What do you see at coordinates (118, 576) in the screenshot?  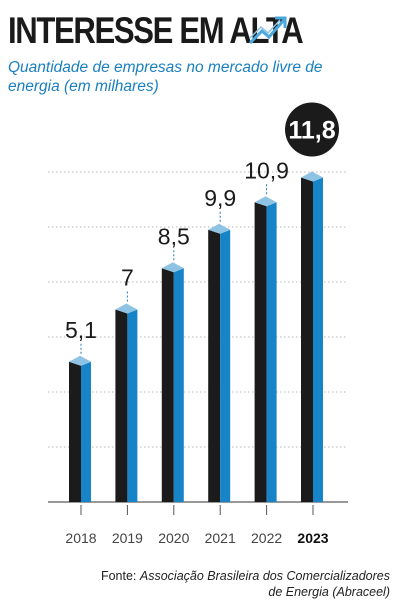 I see `source-label: Fonte:` at bounding box center [118, 576].